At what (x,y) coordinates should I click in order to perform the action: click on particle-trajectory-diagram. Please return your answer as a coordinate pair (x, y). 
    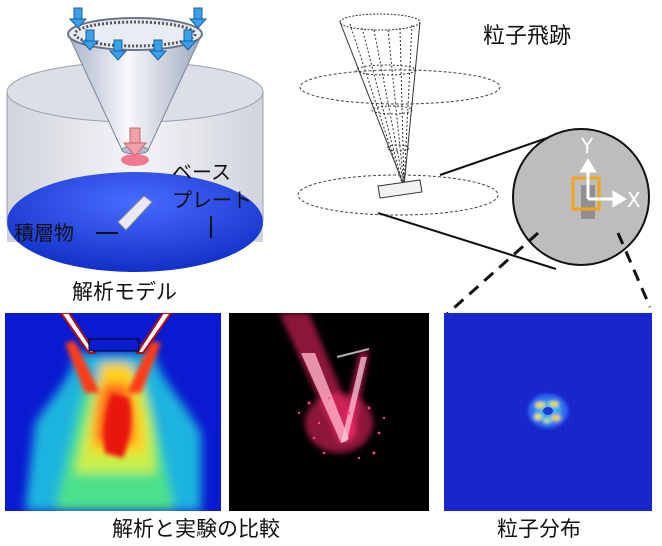
    Looking at the image, I should click on (399, 114).